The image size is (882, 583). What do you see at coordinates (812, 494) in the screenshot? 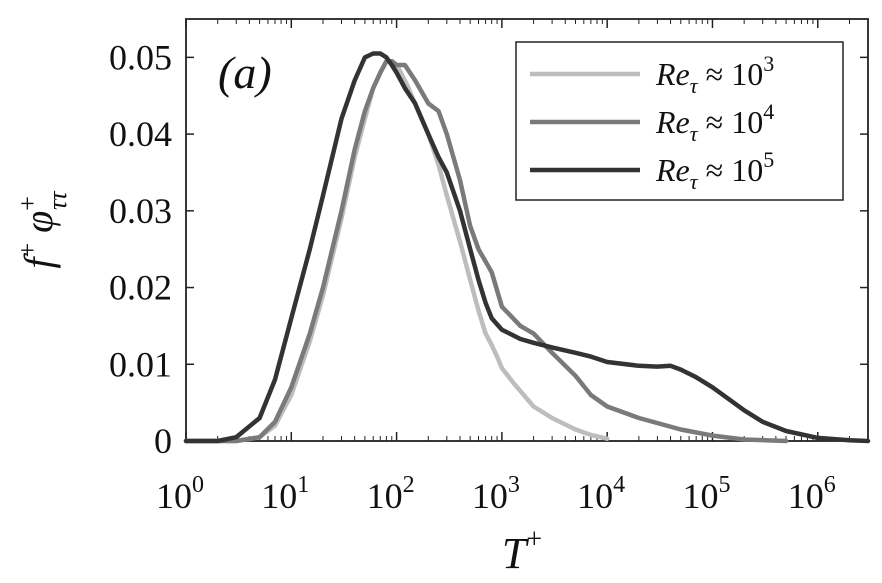
I see `x-tick-label: 10⁶` at bounding box center [812, 494].